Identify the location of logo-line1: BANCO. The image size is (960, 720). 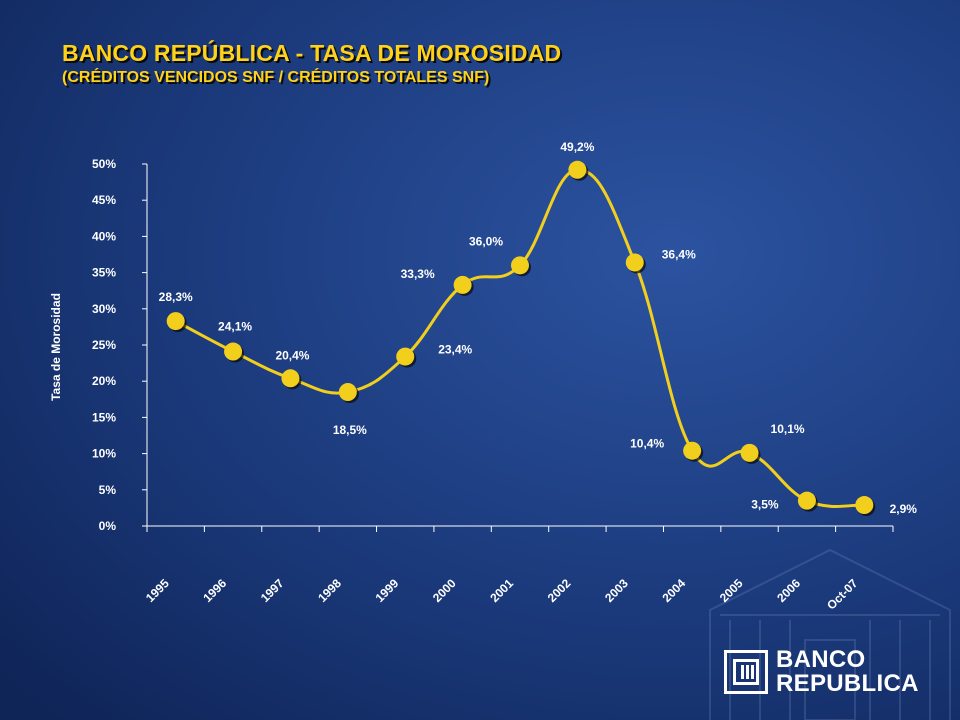
(821, 659).